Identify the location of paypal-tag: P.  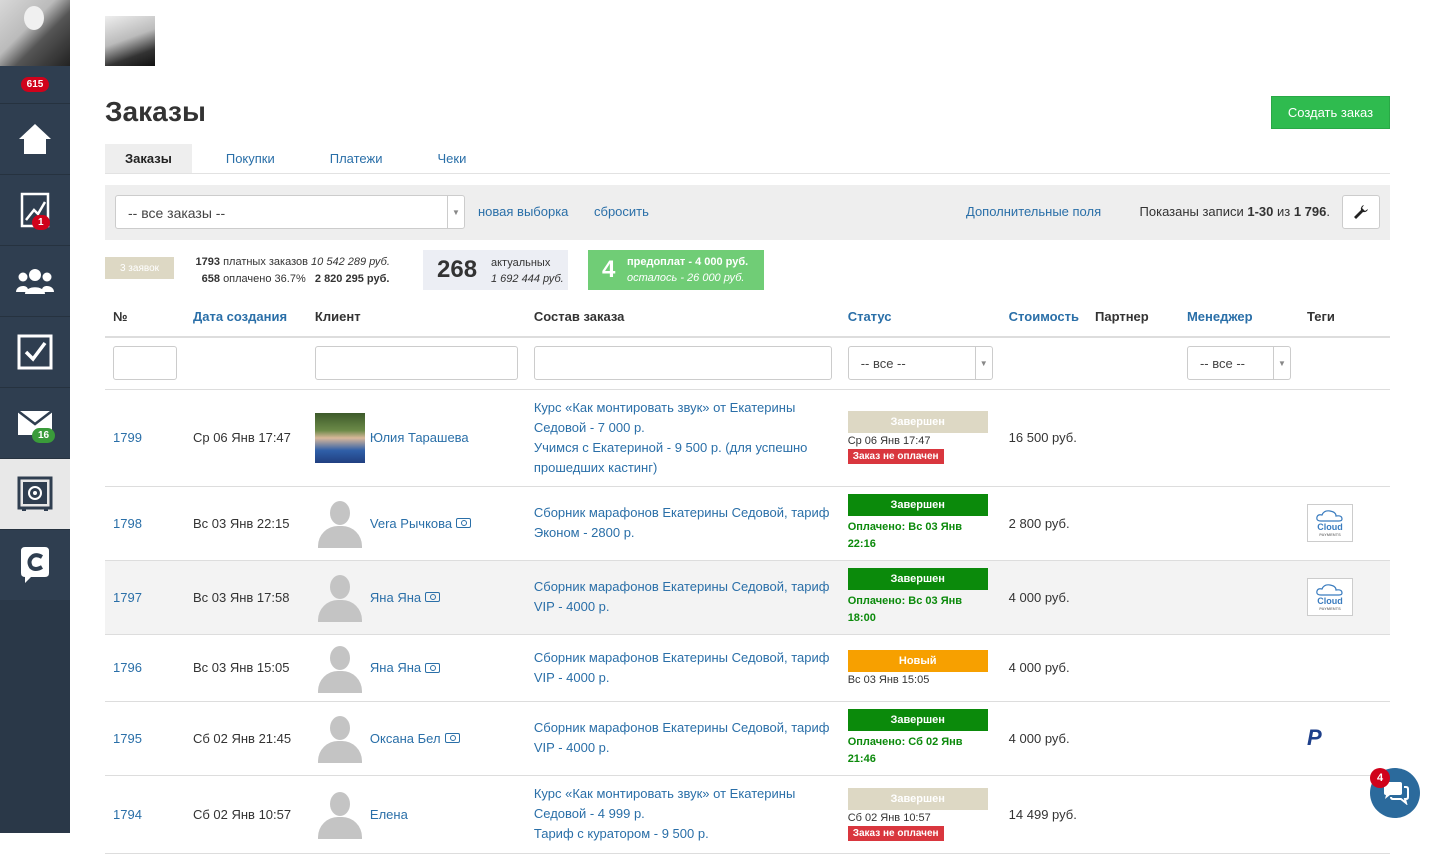
(1314, 737).